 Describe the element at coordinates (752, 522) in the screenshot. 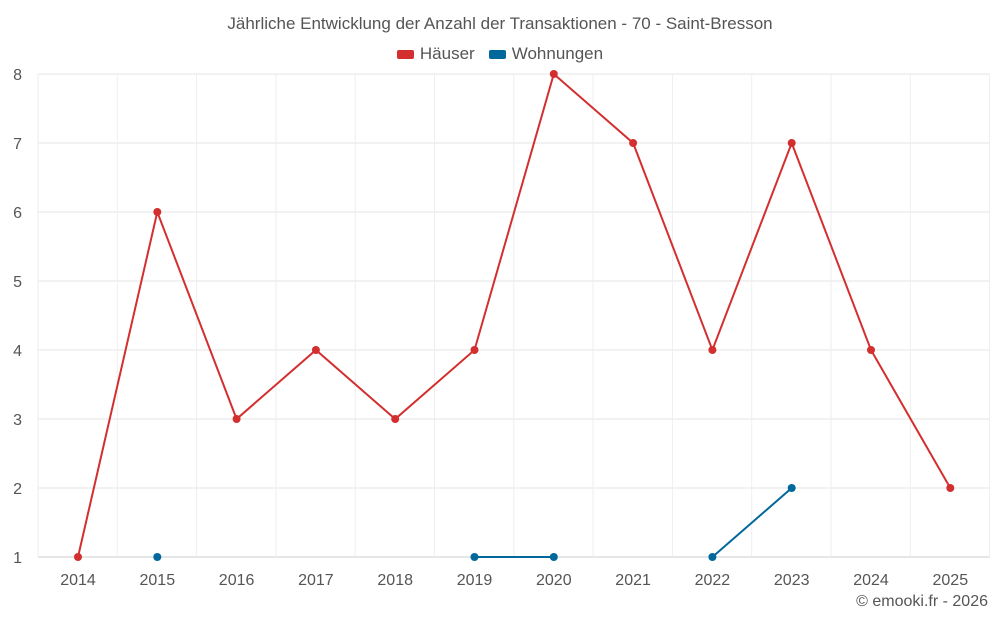

I see `series-line-wohnungen` at that location.